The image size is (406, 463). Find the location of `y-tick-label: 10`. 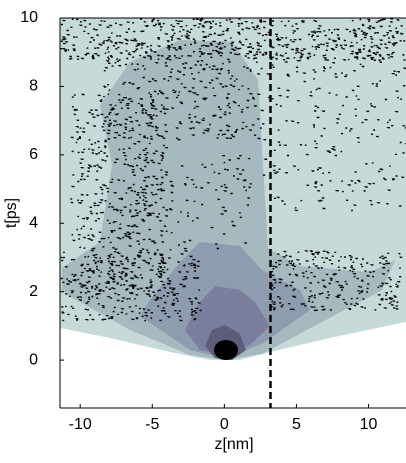

y-tick-label: 10 is located at coordinates (29, 17).